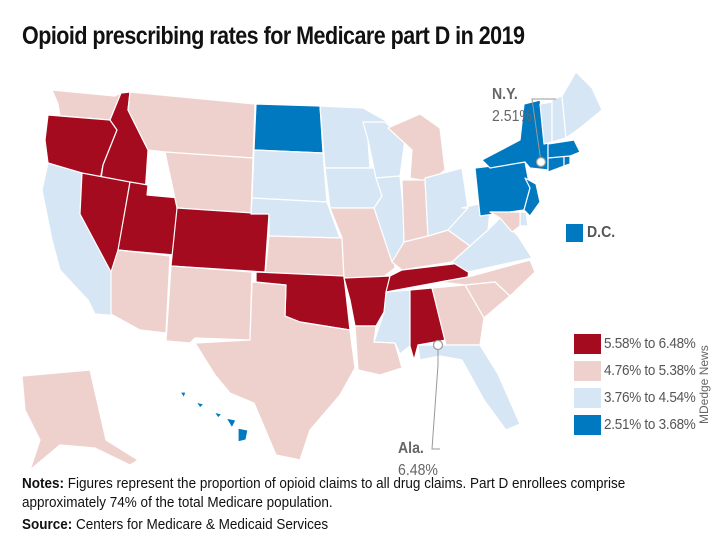 Image resolution: width=720 pixels, height=552 pixels. What do you see at coordinates (541, 162) in the screenshot?
I see `ny-marker` at bounding box center [541, 162].